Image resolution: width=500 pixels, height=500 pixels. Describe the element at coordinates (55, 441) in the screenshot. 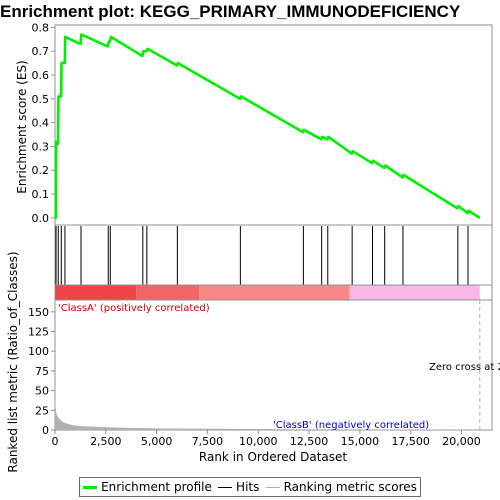

I see `rank-x-tick-label: 0` at that location.